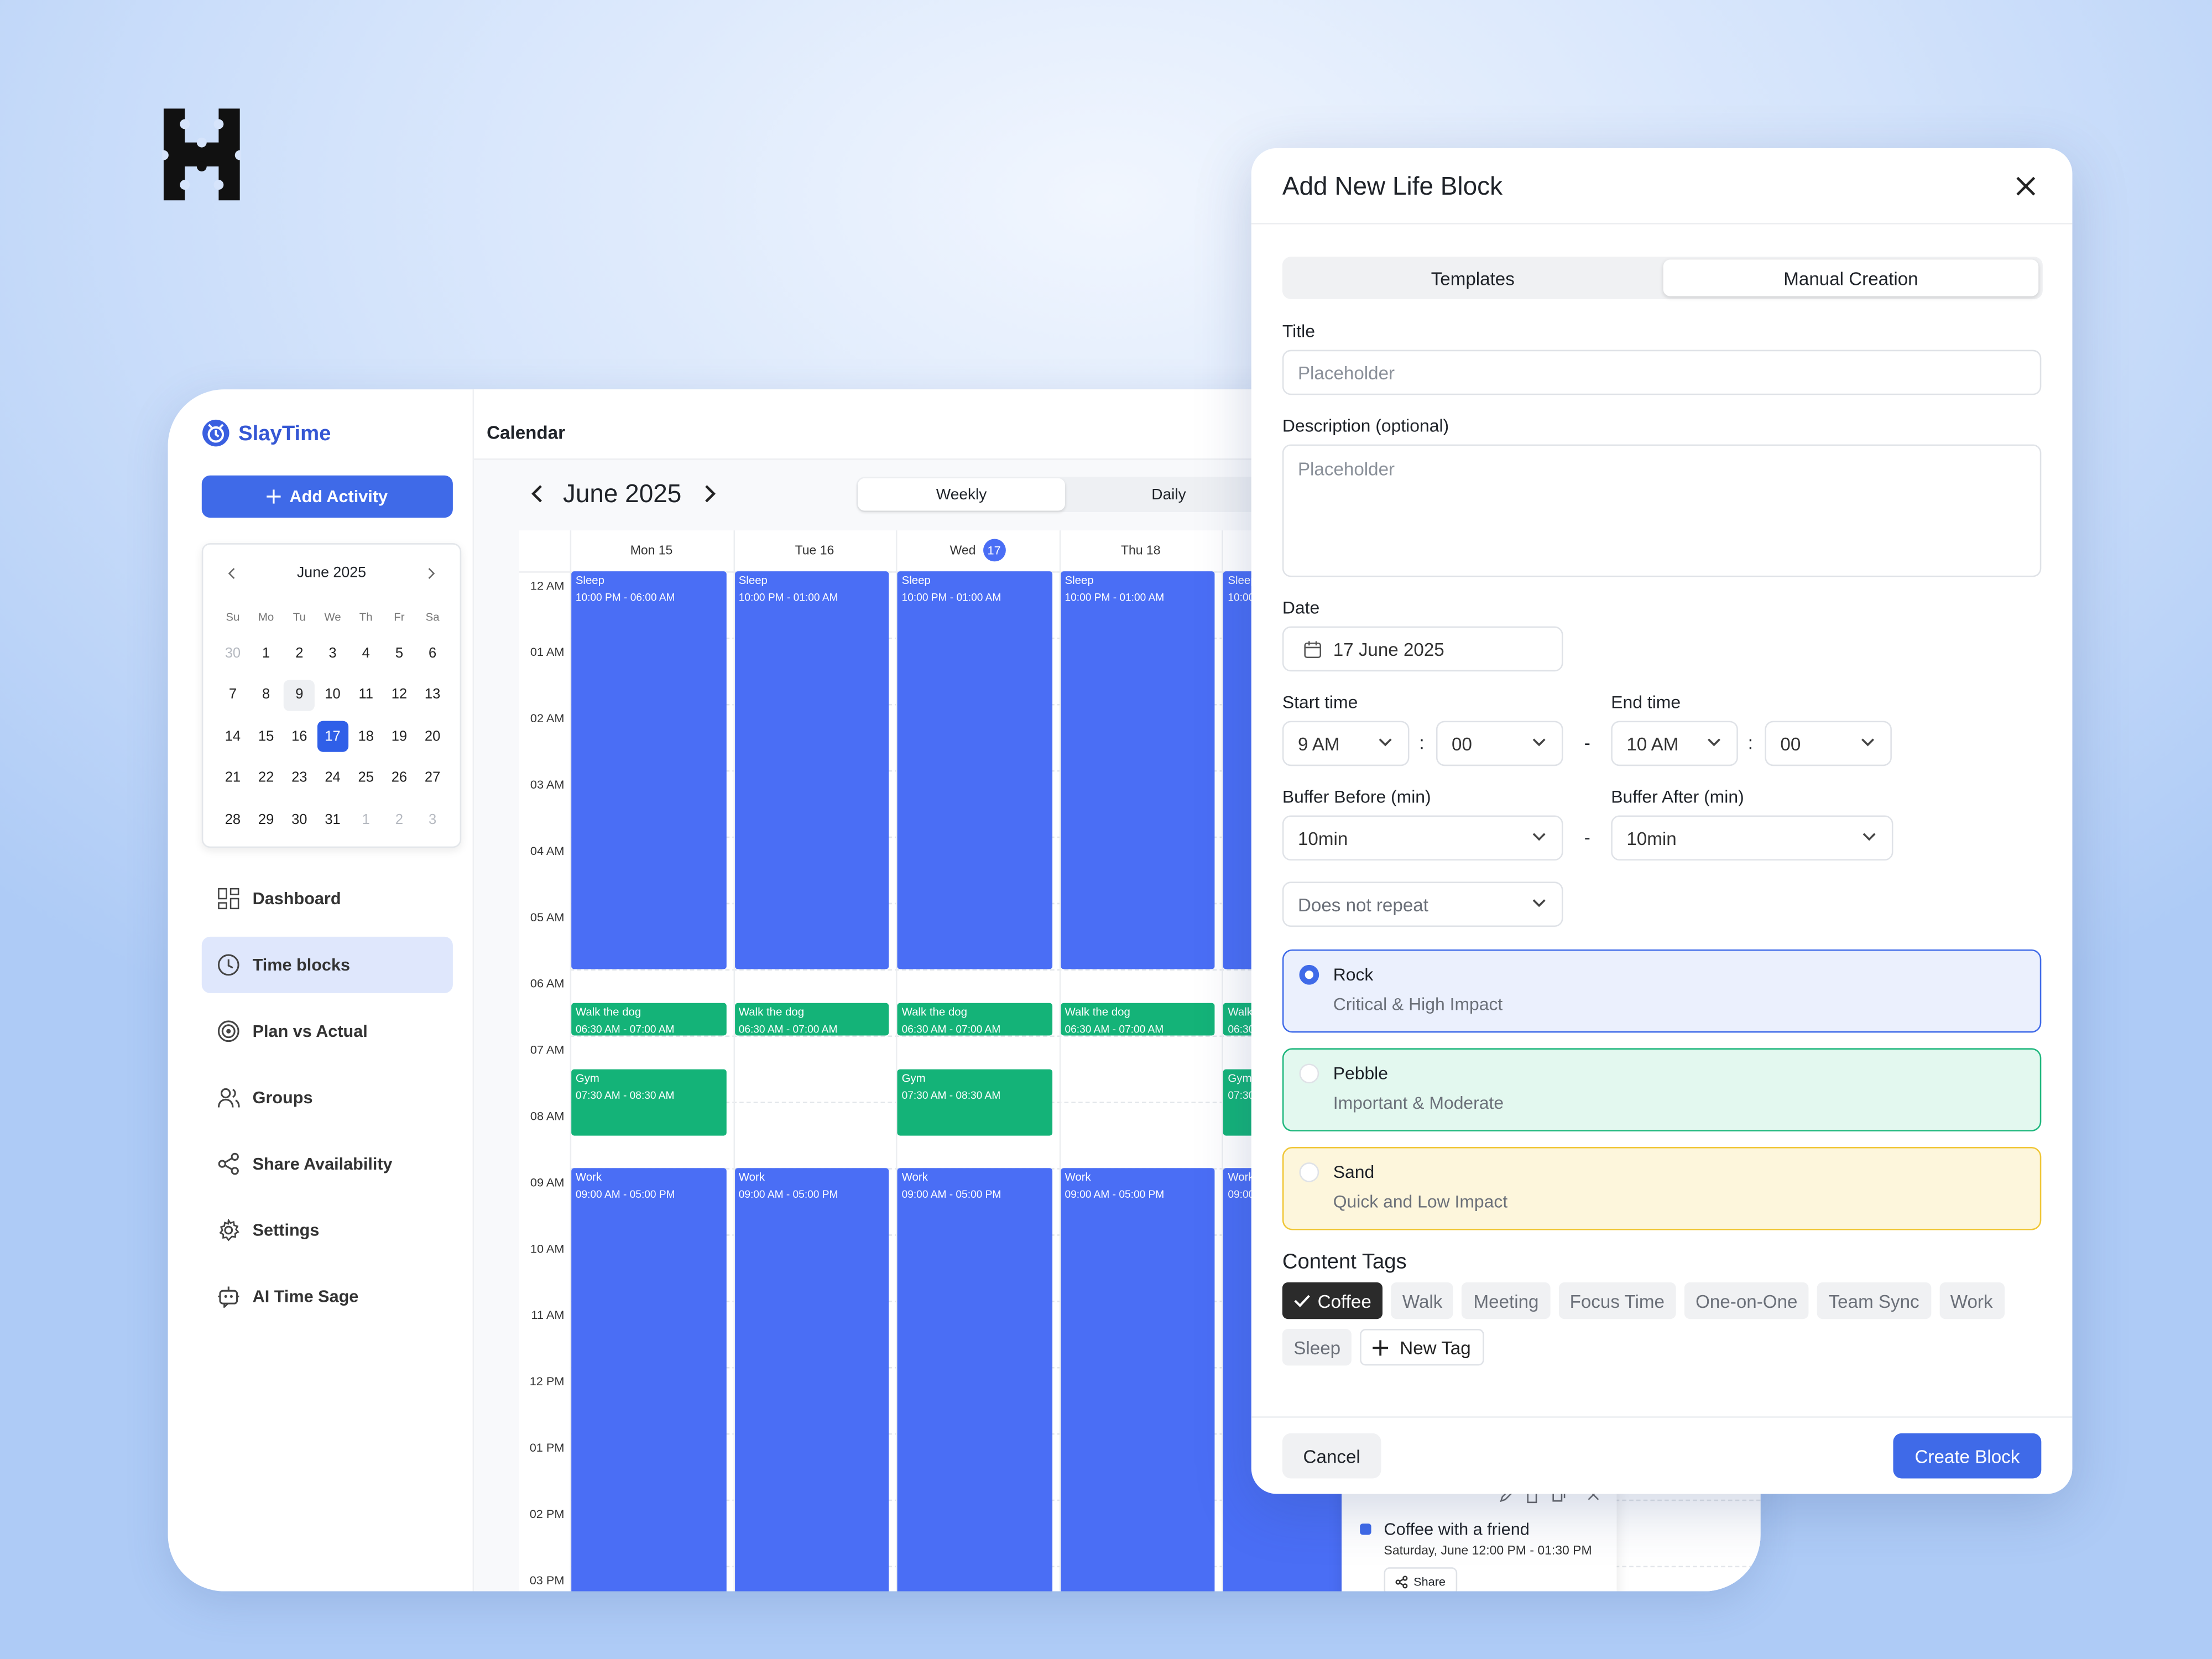 The height and width of the screenshot is (1659, 2212). I want to click on cancel-button: Cancel, so click(1331, 1456).